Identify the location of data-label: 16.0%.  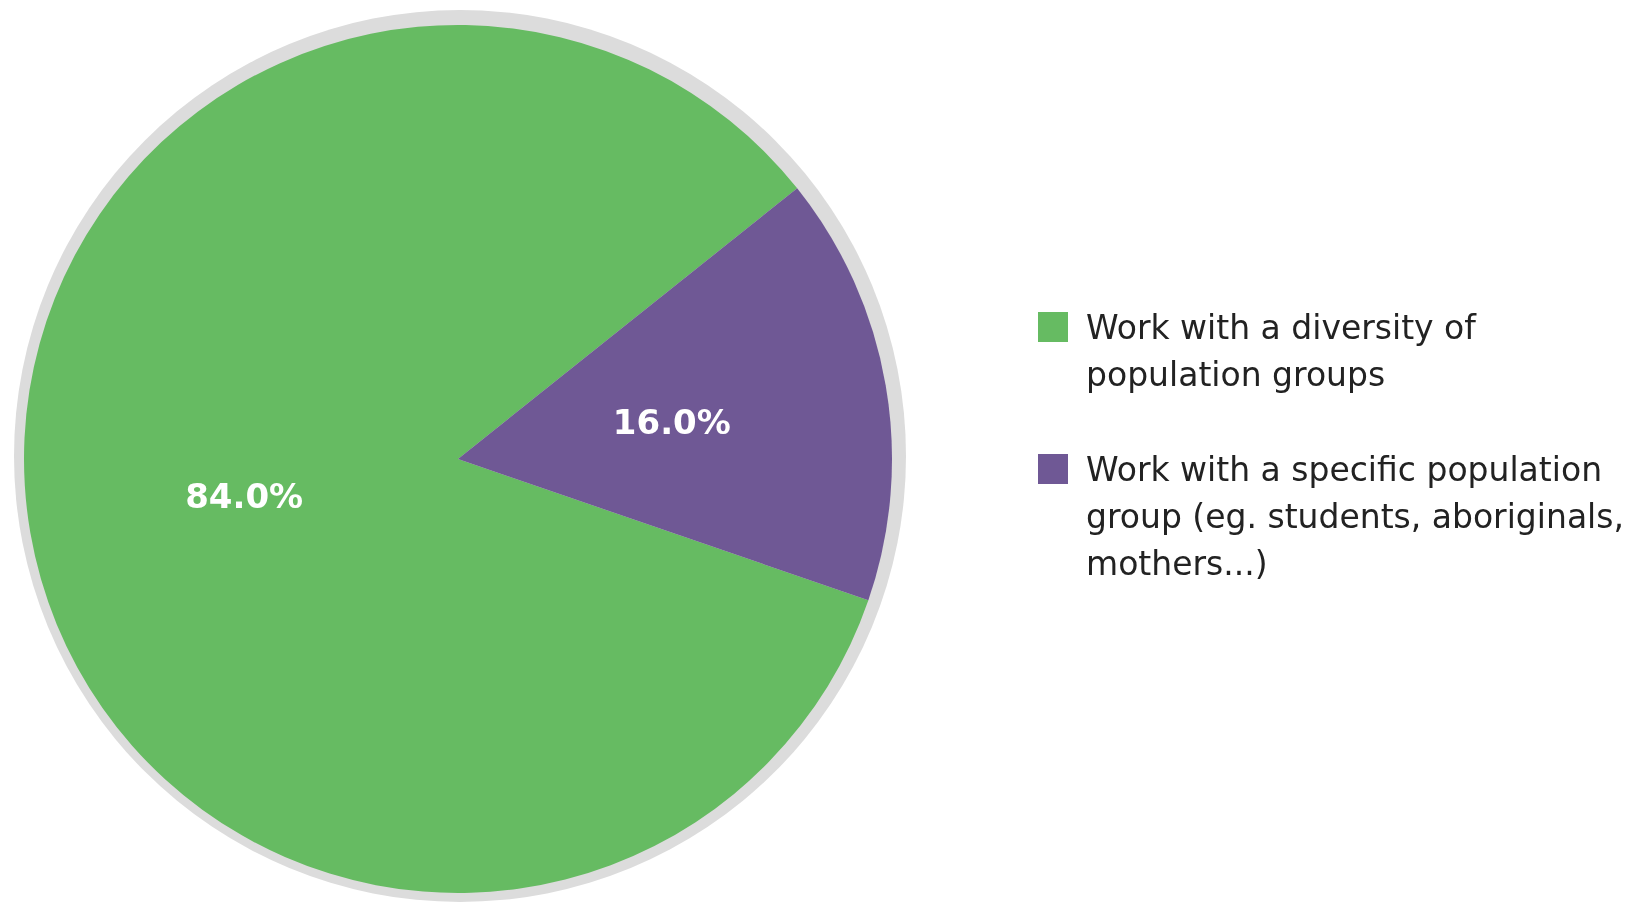
(671, 422).